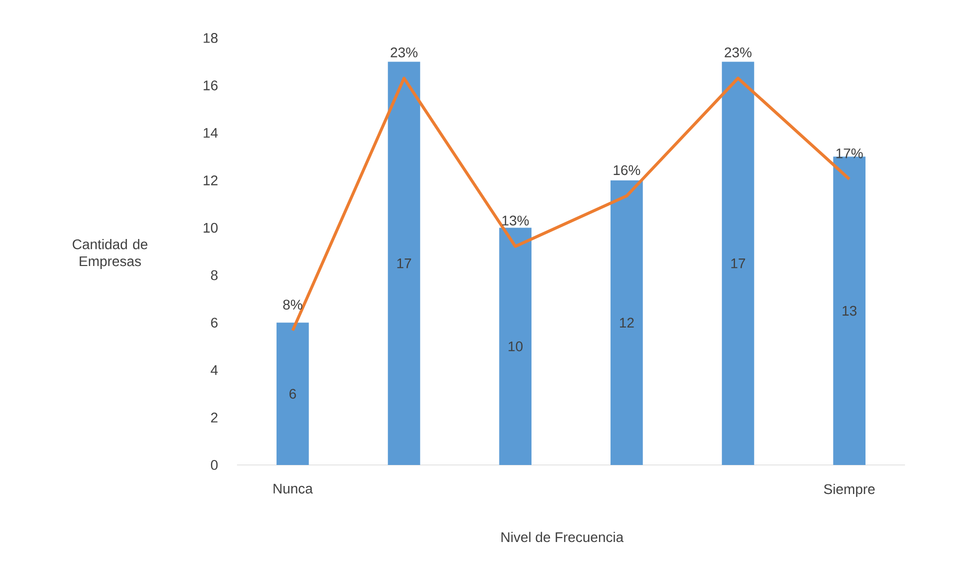  I want to click on data-label: 8%, so click(292, 305).